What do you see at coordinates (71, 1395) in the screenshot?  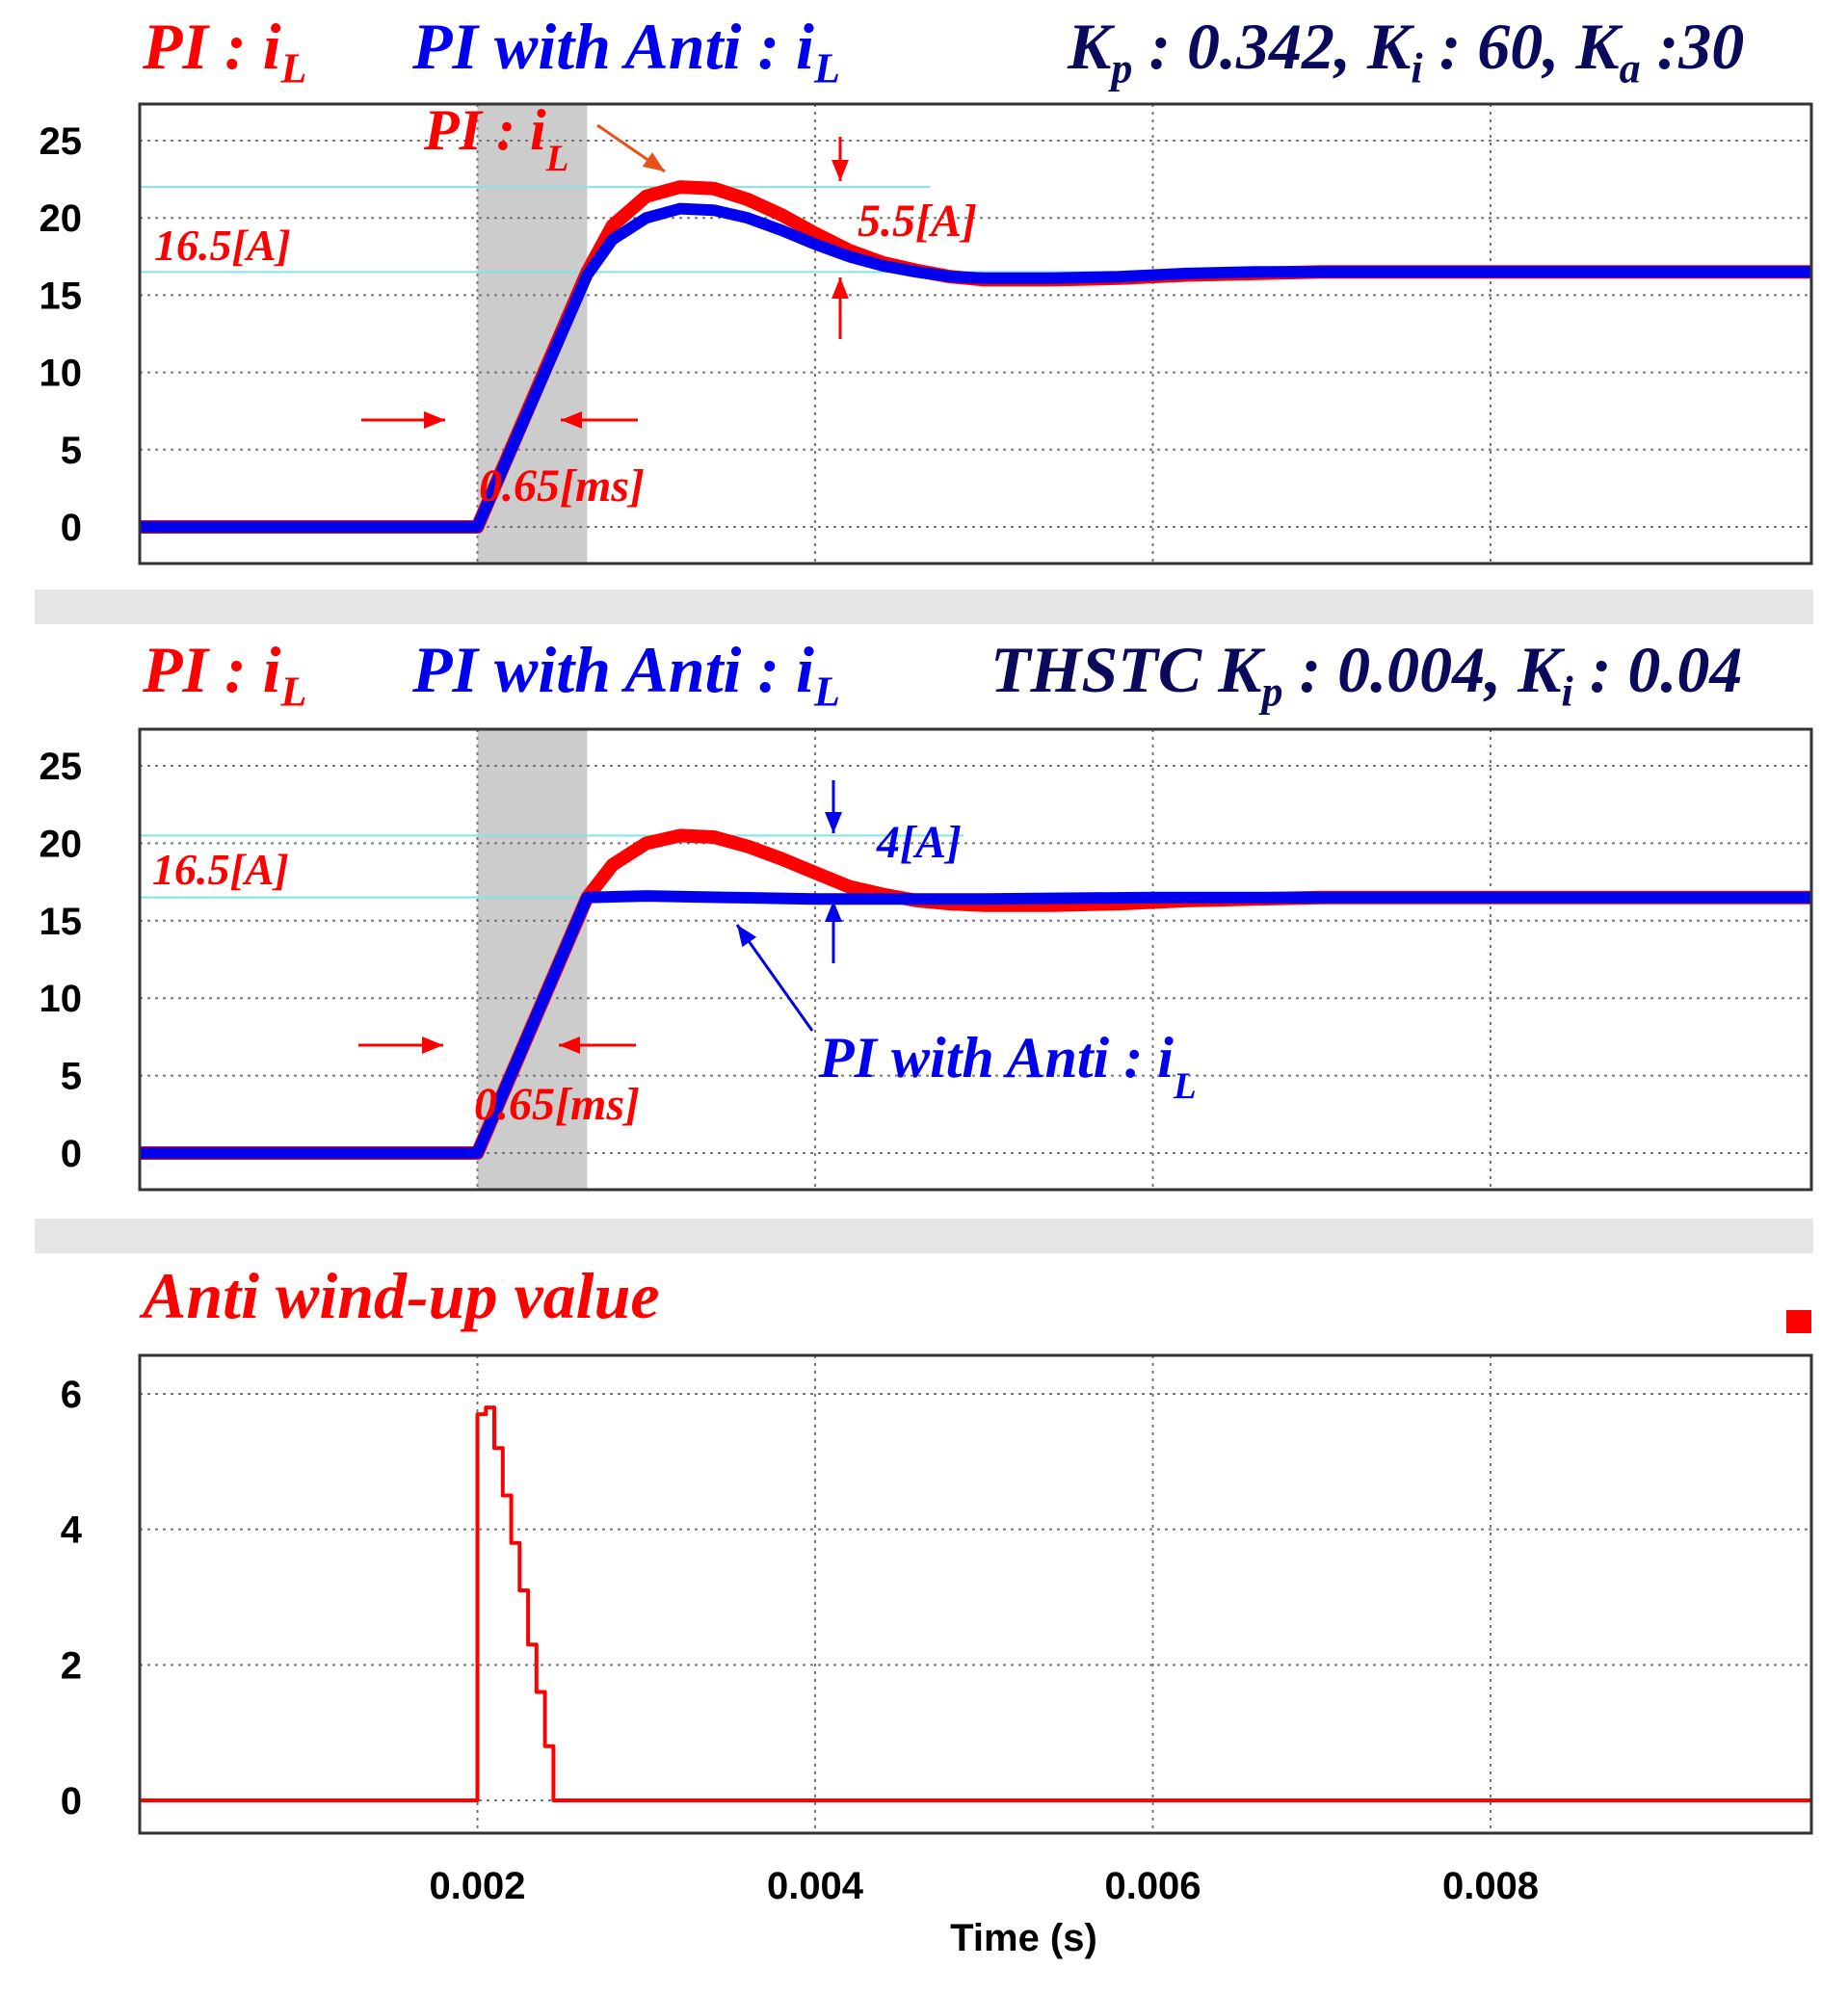 I see `y-tick-label: 6` at bounding box center [71, 1395].